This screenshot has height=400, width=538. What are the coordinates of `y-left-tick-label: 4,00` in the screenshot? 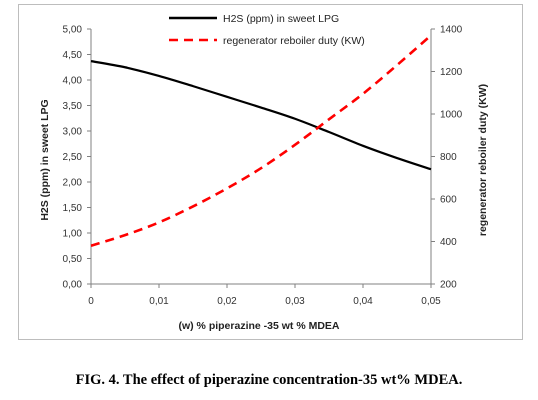 It's located at (73, 81).